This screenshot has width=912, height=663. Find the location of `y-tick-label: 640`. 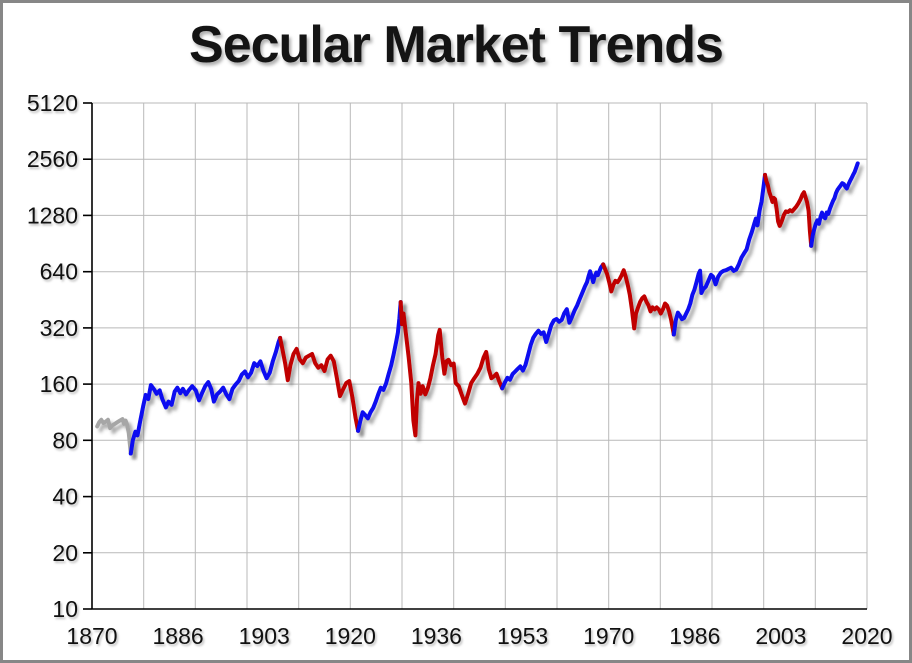

y-tick-label: 640 is located at coordinates (59, 272).